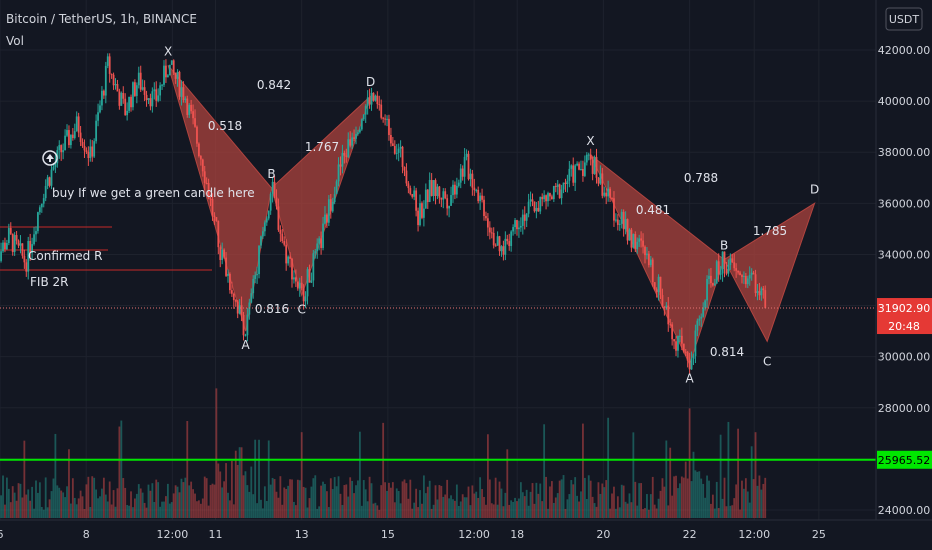  What do you see at coordinates (370, 82) in the screenshot?
I see `pattern-point-label: D` at bounding box center [370, 82].